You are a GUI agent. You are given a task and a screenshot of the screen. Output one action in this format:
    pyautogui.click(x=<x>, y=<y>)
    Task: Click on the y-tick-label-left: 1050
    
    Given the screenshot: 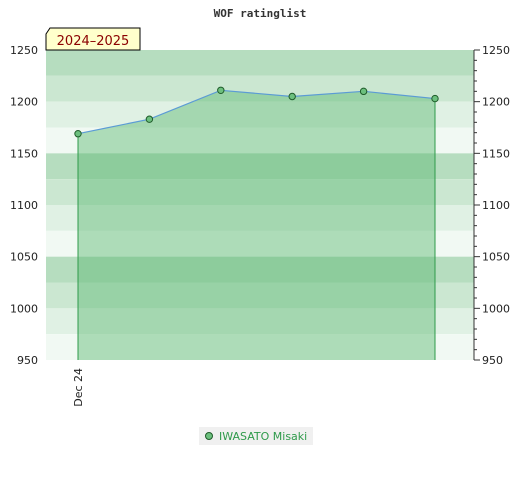 What is the action you would take?
    pyautogui.click(x=24, y=257)
    